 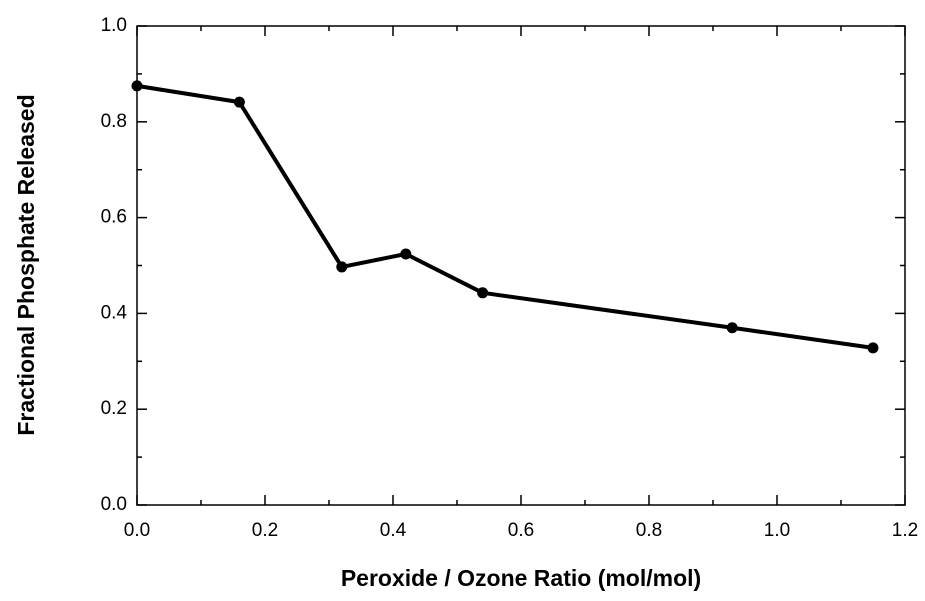 What do you see at coordinates (649, 530) in the screenshot?
I see `x-tick-label: 0.8` at bounding box center [649, 530].